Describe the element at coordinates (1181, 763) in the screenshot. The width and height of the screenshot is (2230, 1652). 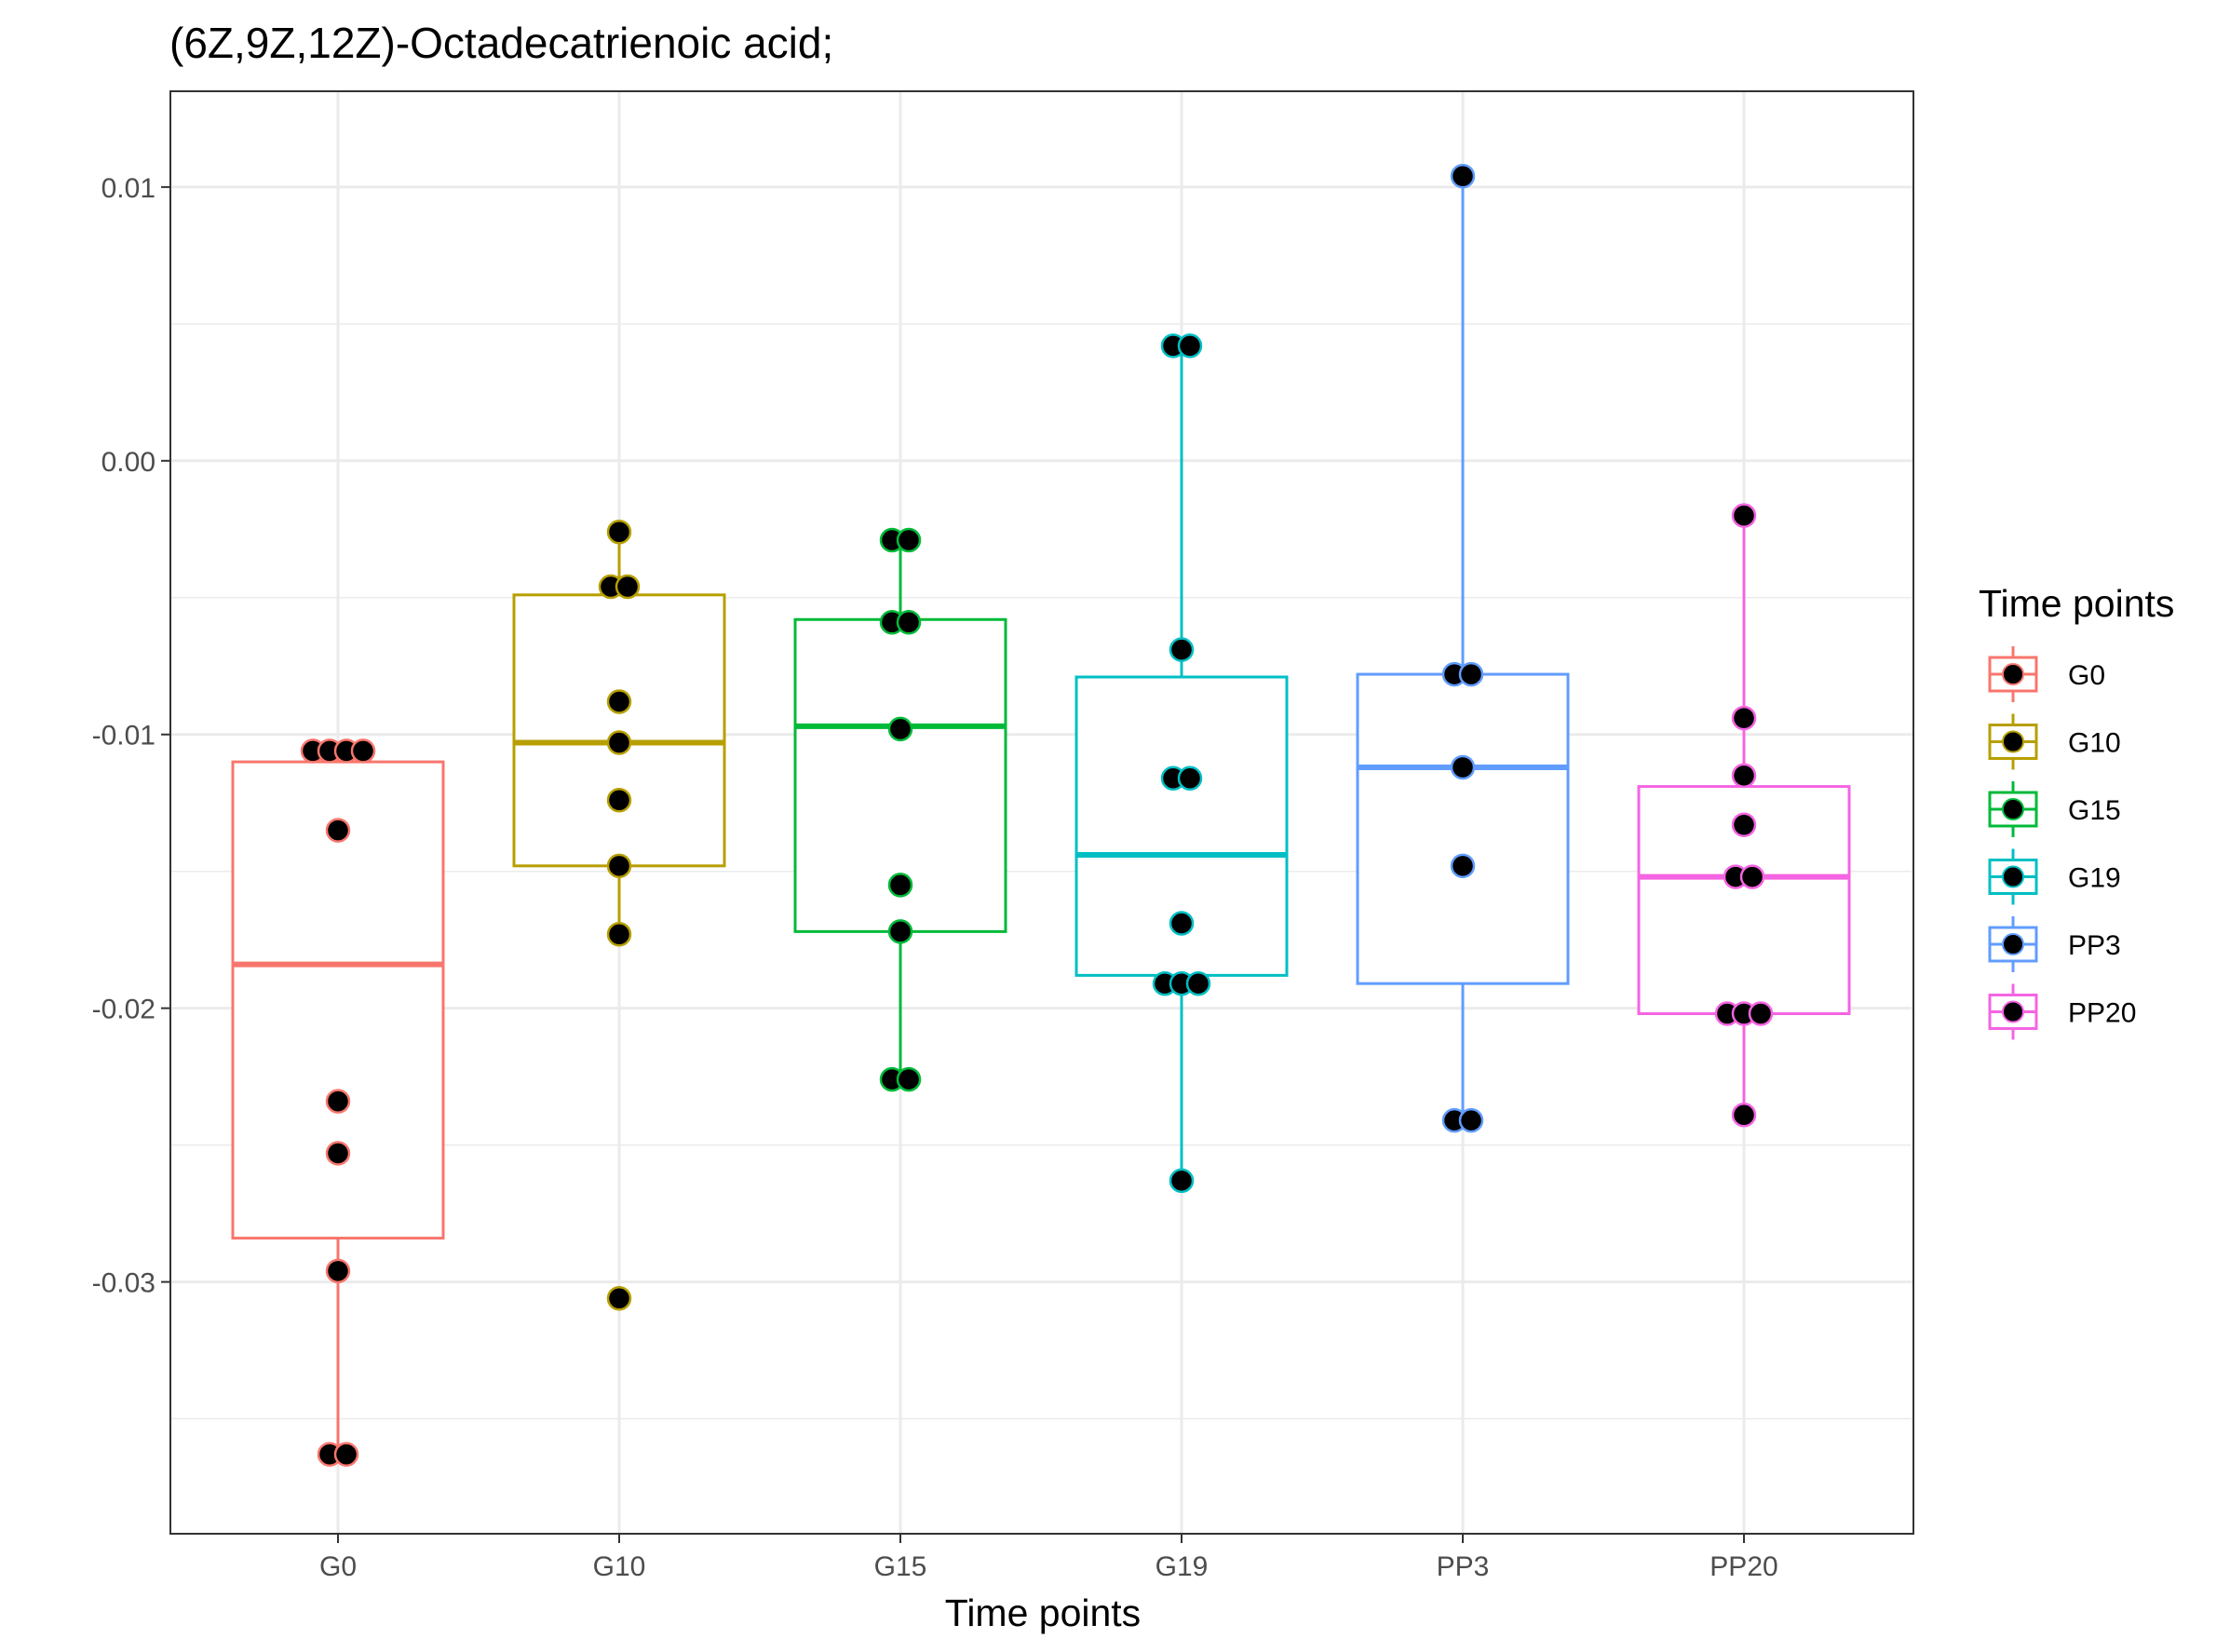
I see `box-g19` at that location.